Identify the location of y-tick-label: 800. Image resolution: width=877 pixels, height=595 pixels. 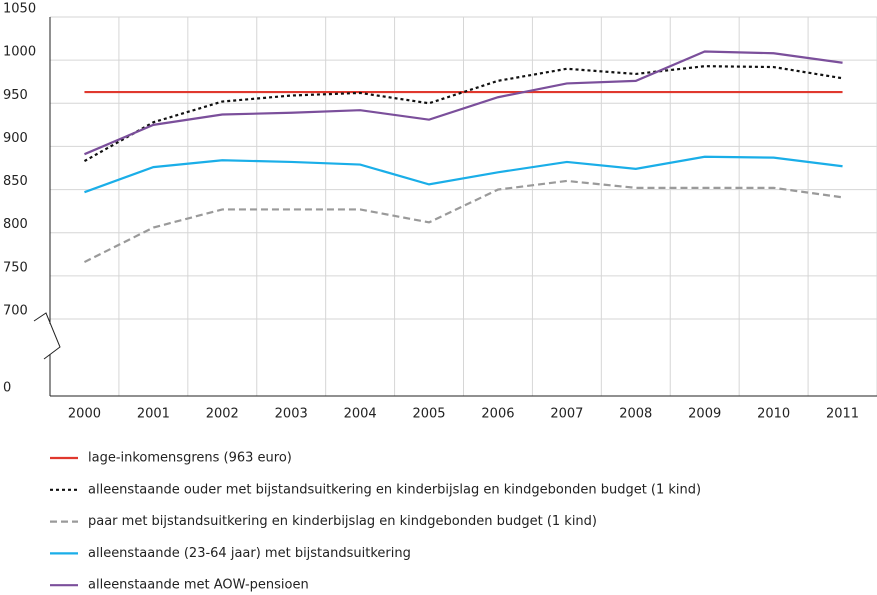
(15, 224).